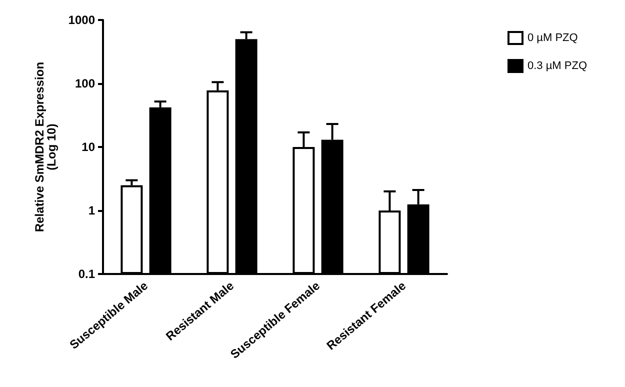 The width and height of the screenshot is (625, 387). What do you see at coordinates (552, 38) in the screenshot?
I see `legend-label: 0 µM PZQ` at bounding box center [552, 38].